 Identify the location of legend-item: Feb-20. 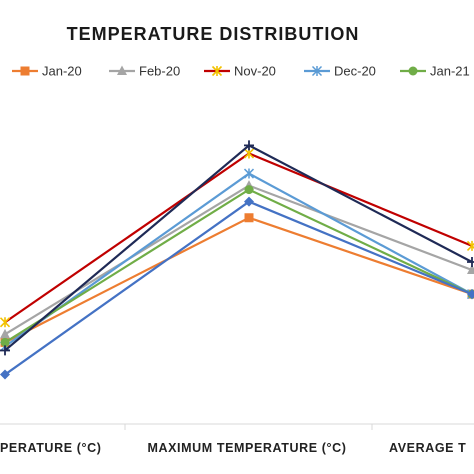
(144, 71).